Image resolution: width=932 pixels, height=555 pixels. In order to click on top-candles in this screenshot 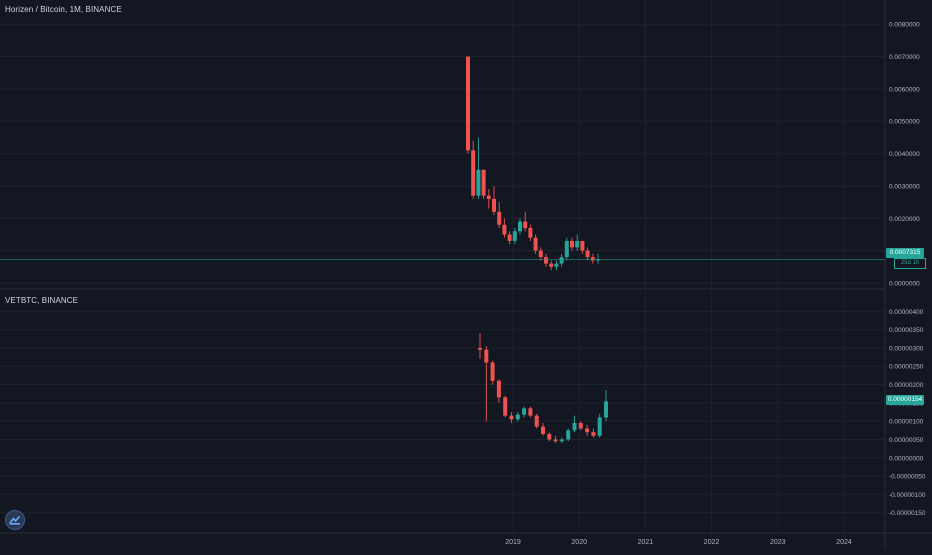, I will do `click(533, 163)`.